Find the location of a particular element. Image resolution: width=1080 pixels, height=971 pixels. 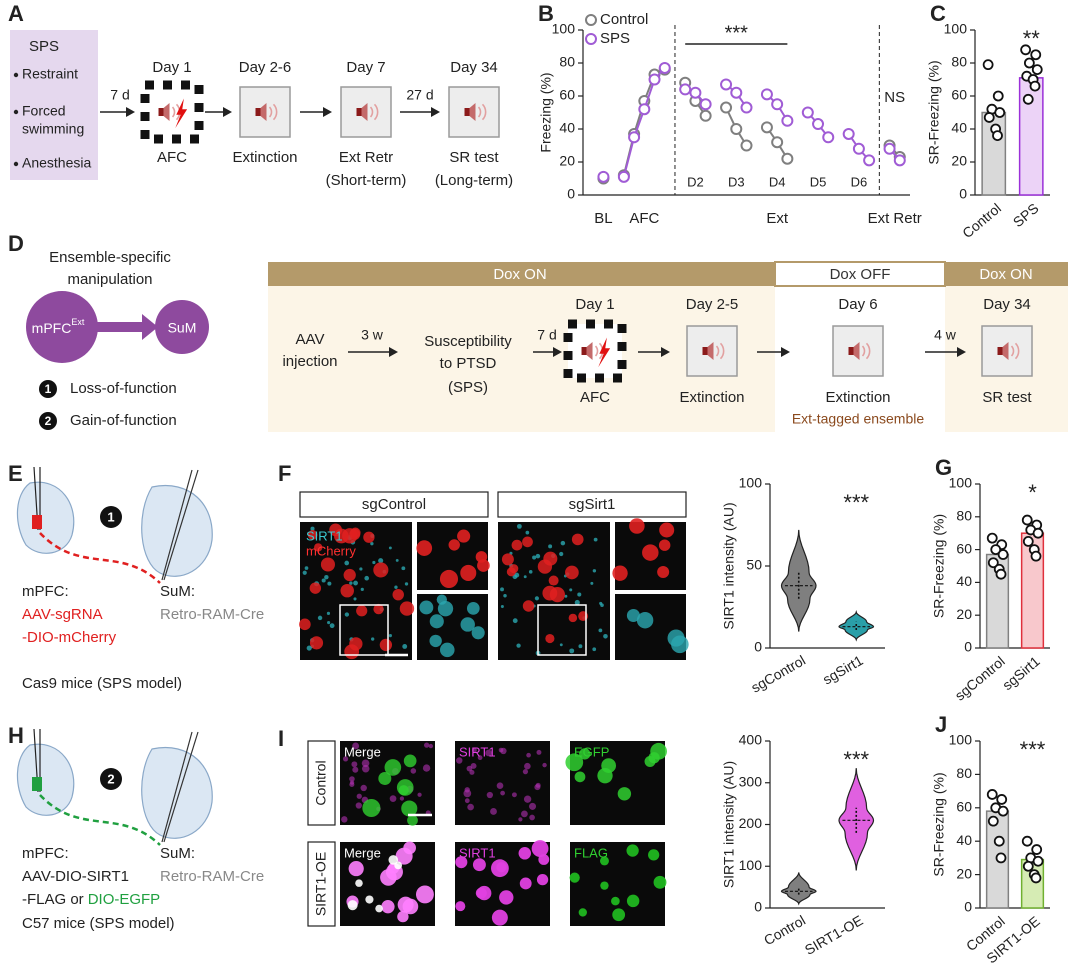

row-label-box is located at coordinates (321, 783).